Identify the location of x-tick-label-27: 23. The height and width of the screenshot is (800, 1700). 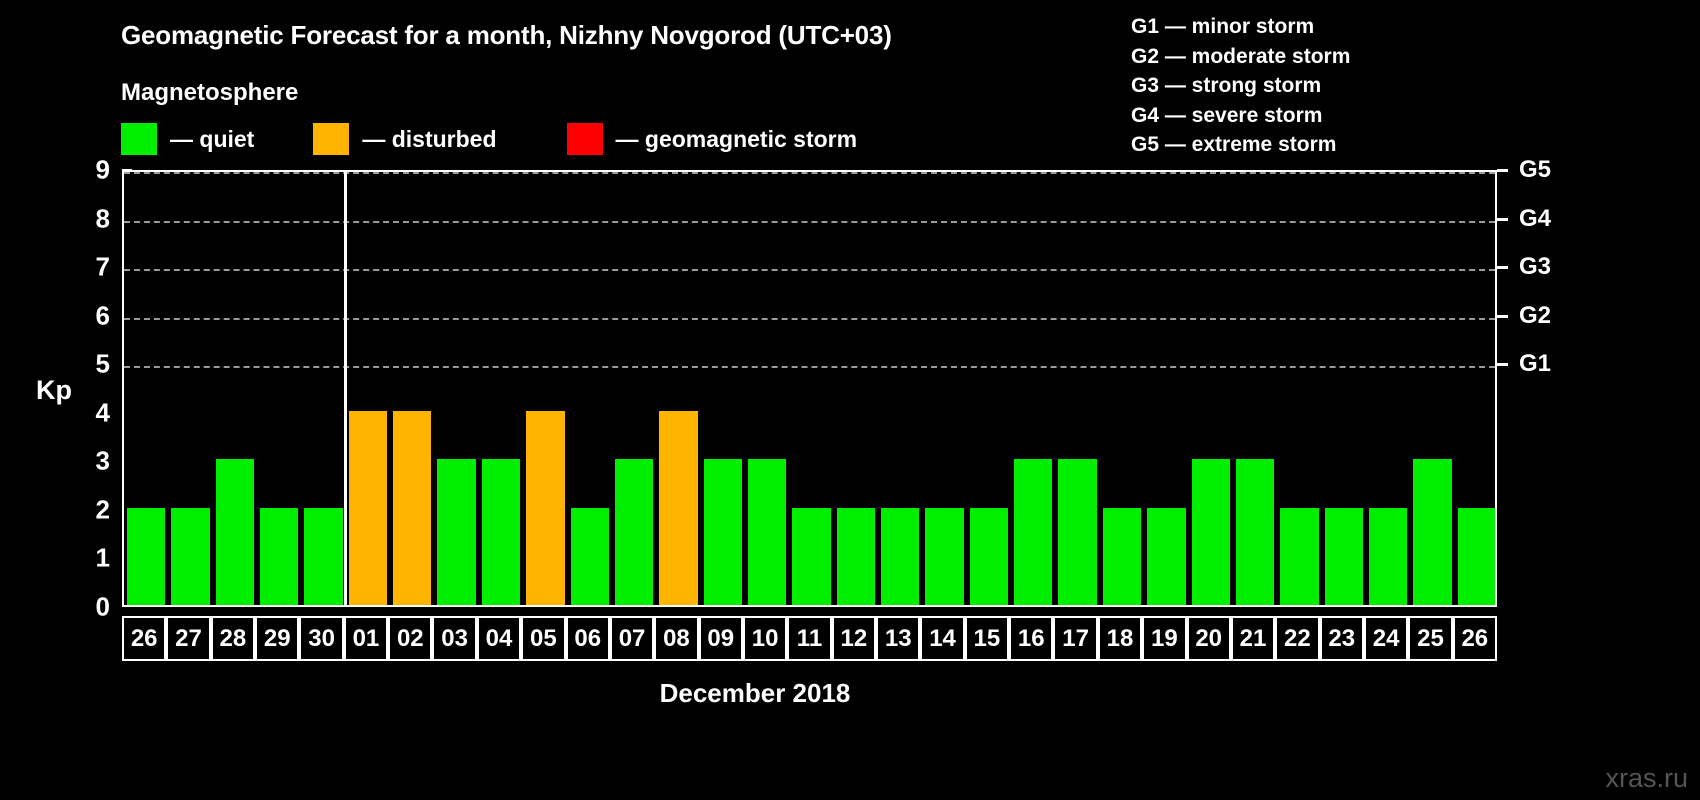
(1341, 638).